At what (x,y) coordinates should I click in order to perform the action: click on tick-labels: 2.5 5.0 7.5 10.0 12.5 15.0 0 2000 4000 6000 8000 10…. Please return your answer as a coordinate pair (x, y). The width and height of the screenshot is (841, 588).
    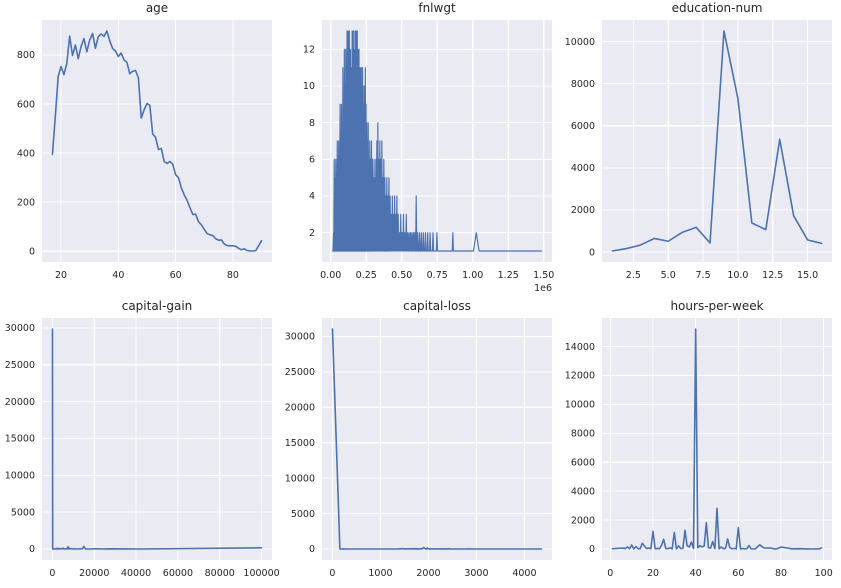
    Looking at the image, I should click on (691, 159).